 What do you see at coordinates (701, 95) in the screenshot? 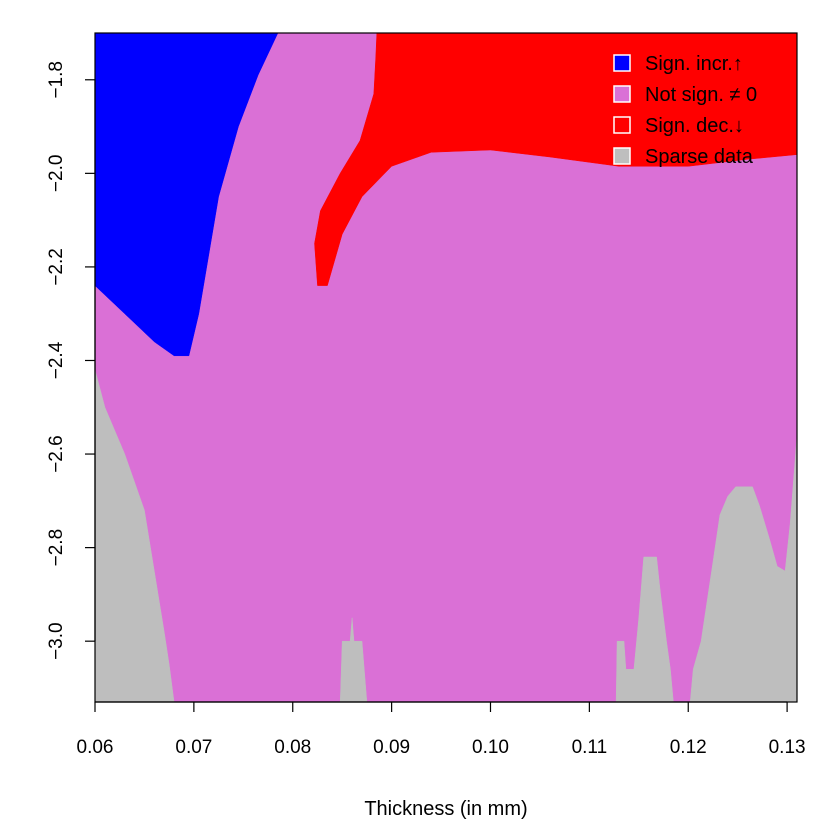
I see `legend-label: Not sign. ≠ 0` at bounding box center [701, 95].